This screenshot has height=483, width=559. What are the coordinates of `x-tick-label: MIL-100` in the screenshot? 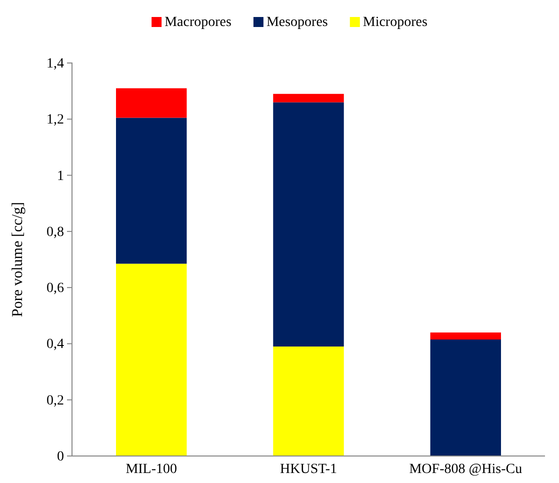 It's located at (152, 469).